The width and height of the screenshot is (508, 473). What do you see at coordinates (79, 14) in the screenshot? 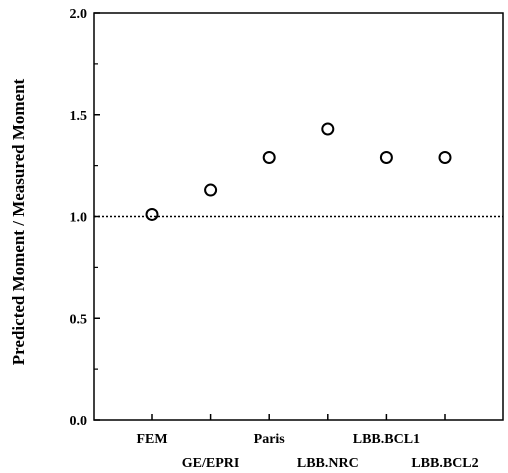
I see `y-tick-label: 2.0` at bounding box center [79, 14].